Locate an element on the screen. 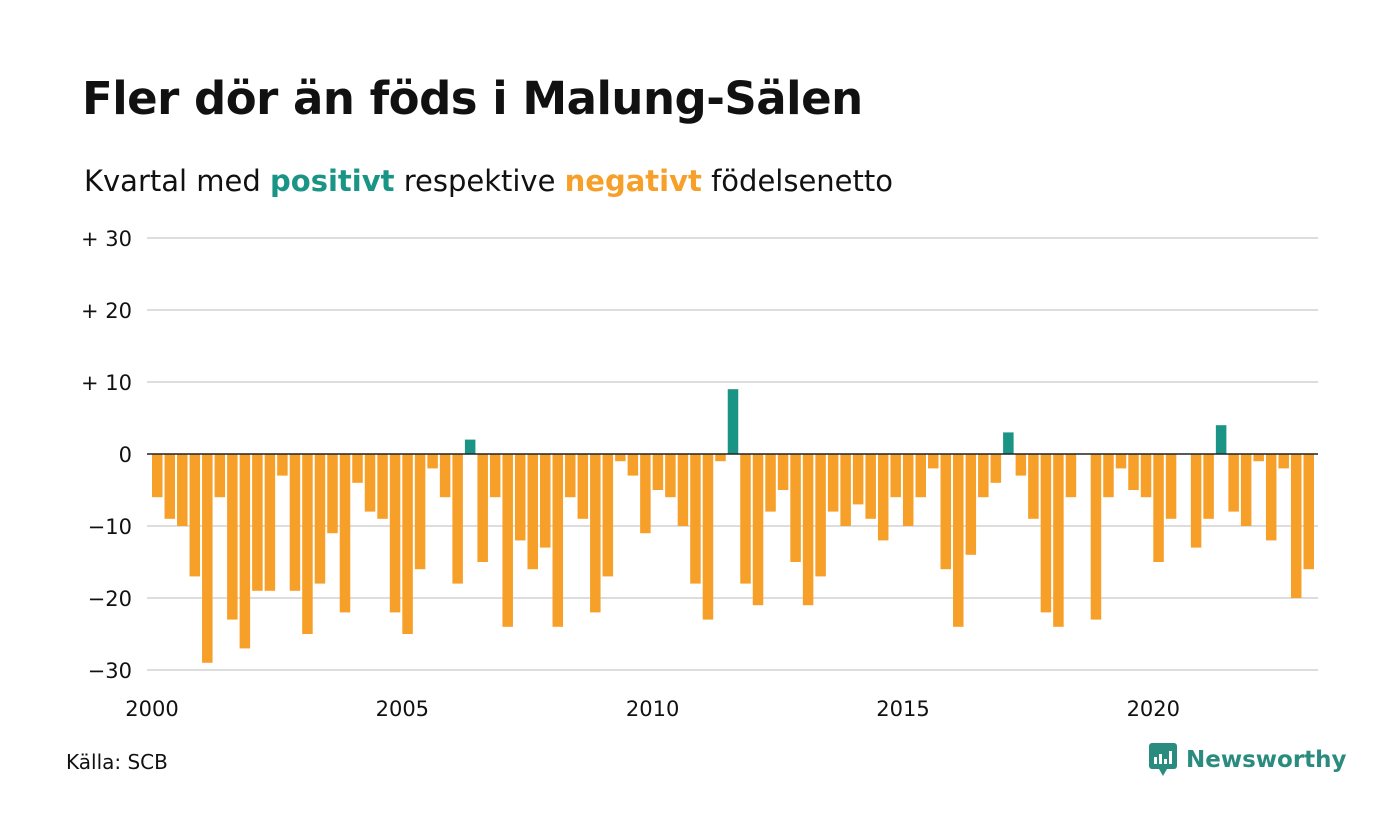 The height and width of the screenshot is (840, 1400). subtitle-prefix: Kvartal med is located at coordinates (177, 181).